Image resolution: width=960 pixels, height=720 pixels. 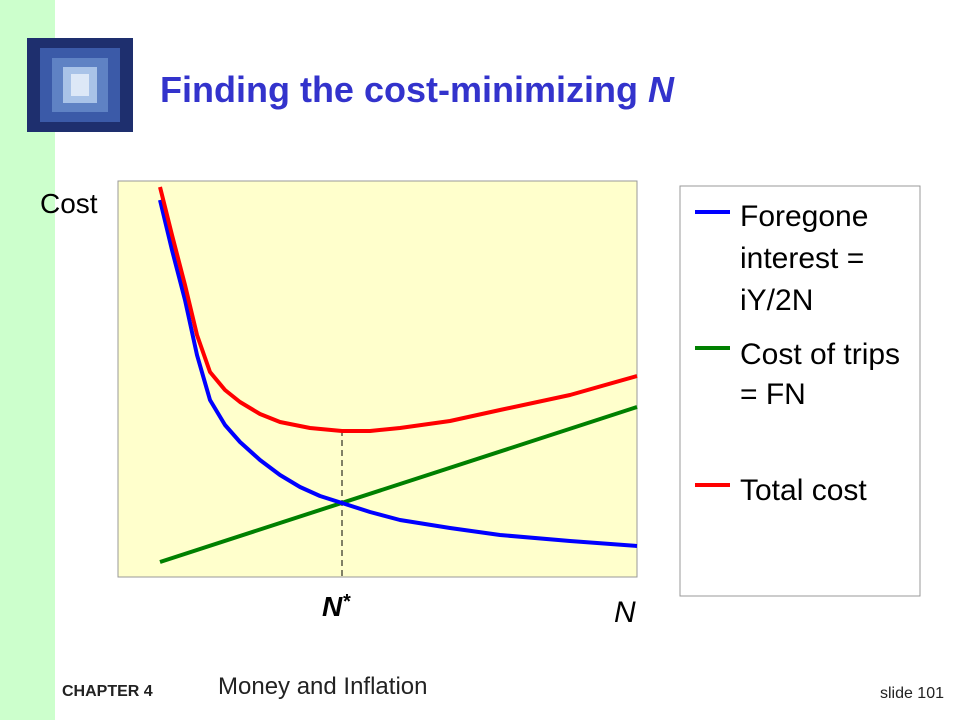 I want to click on trip-cost-curve, so click(x=398, y=484).